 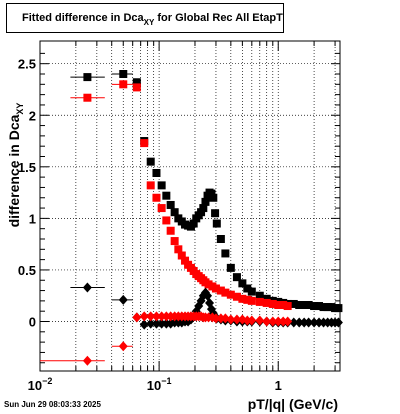 I want to click on y-tick-label: 2, so click(x=32, y=115).